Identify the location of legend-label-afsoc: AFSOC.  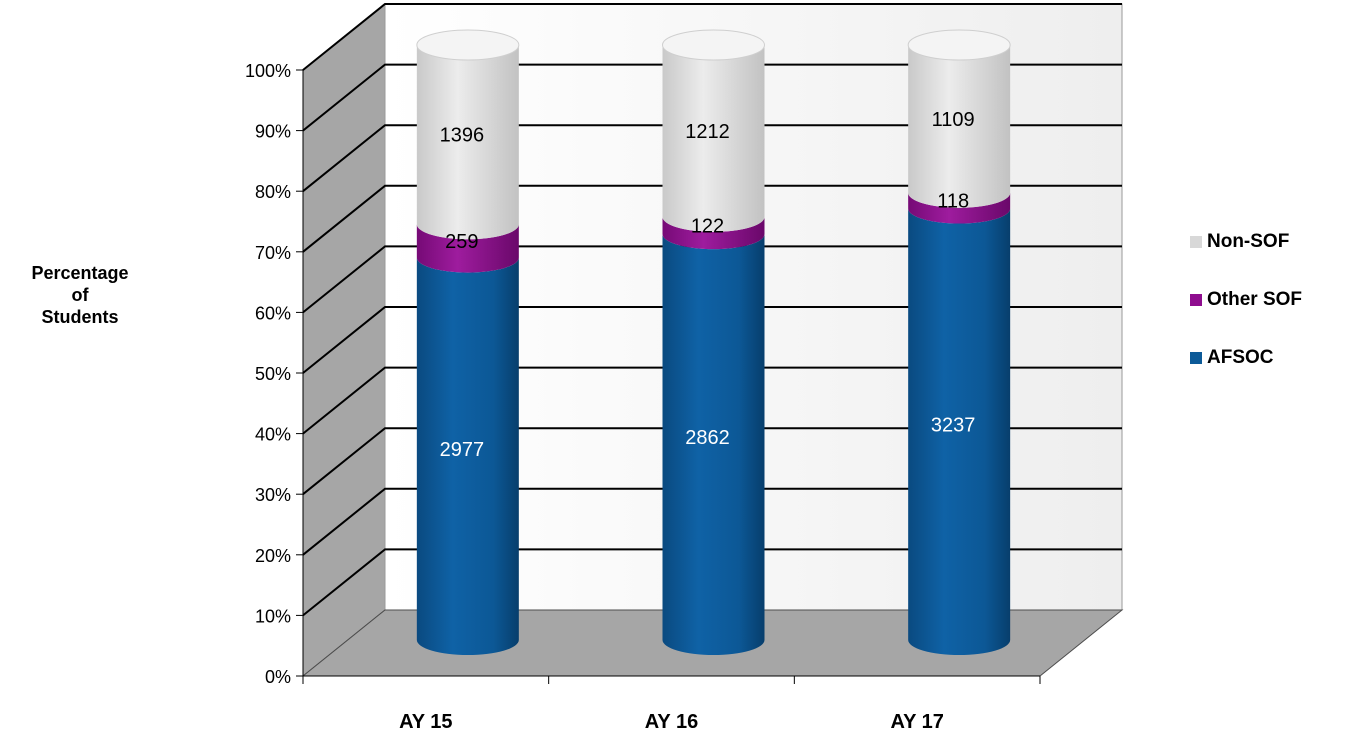
(1240, 357).